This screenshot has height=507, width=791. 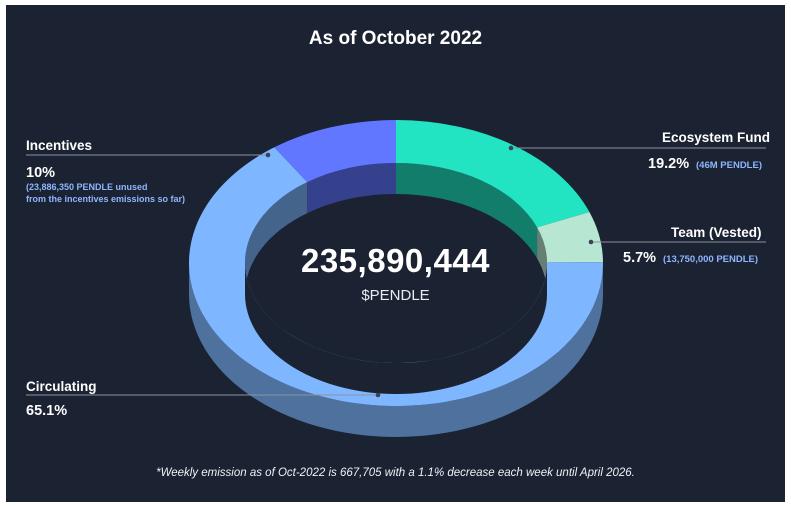 What do you see at coordinates (669, 164) in the screenshot?
I see `value-ecosystem-fund: 19.2%` at bounding box center [669, 164].